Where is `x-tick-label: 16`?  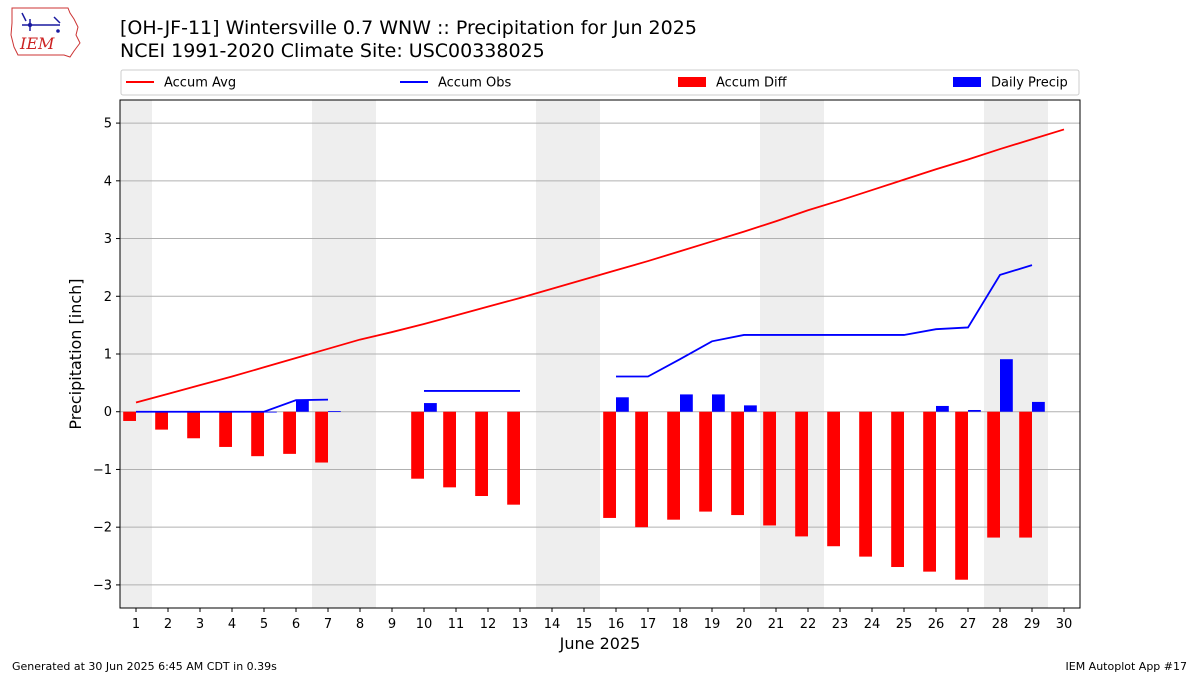
x-tick-label: 16 is located at coordinates (616, 624).